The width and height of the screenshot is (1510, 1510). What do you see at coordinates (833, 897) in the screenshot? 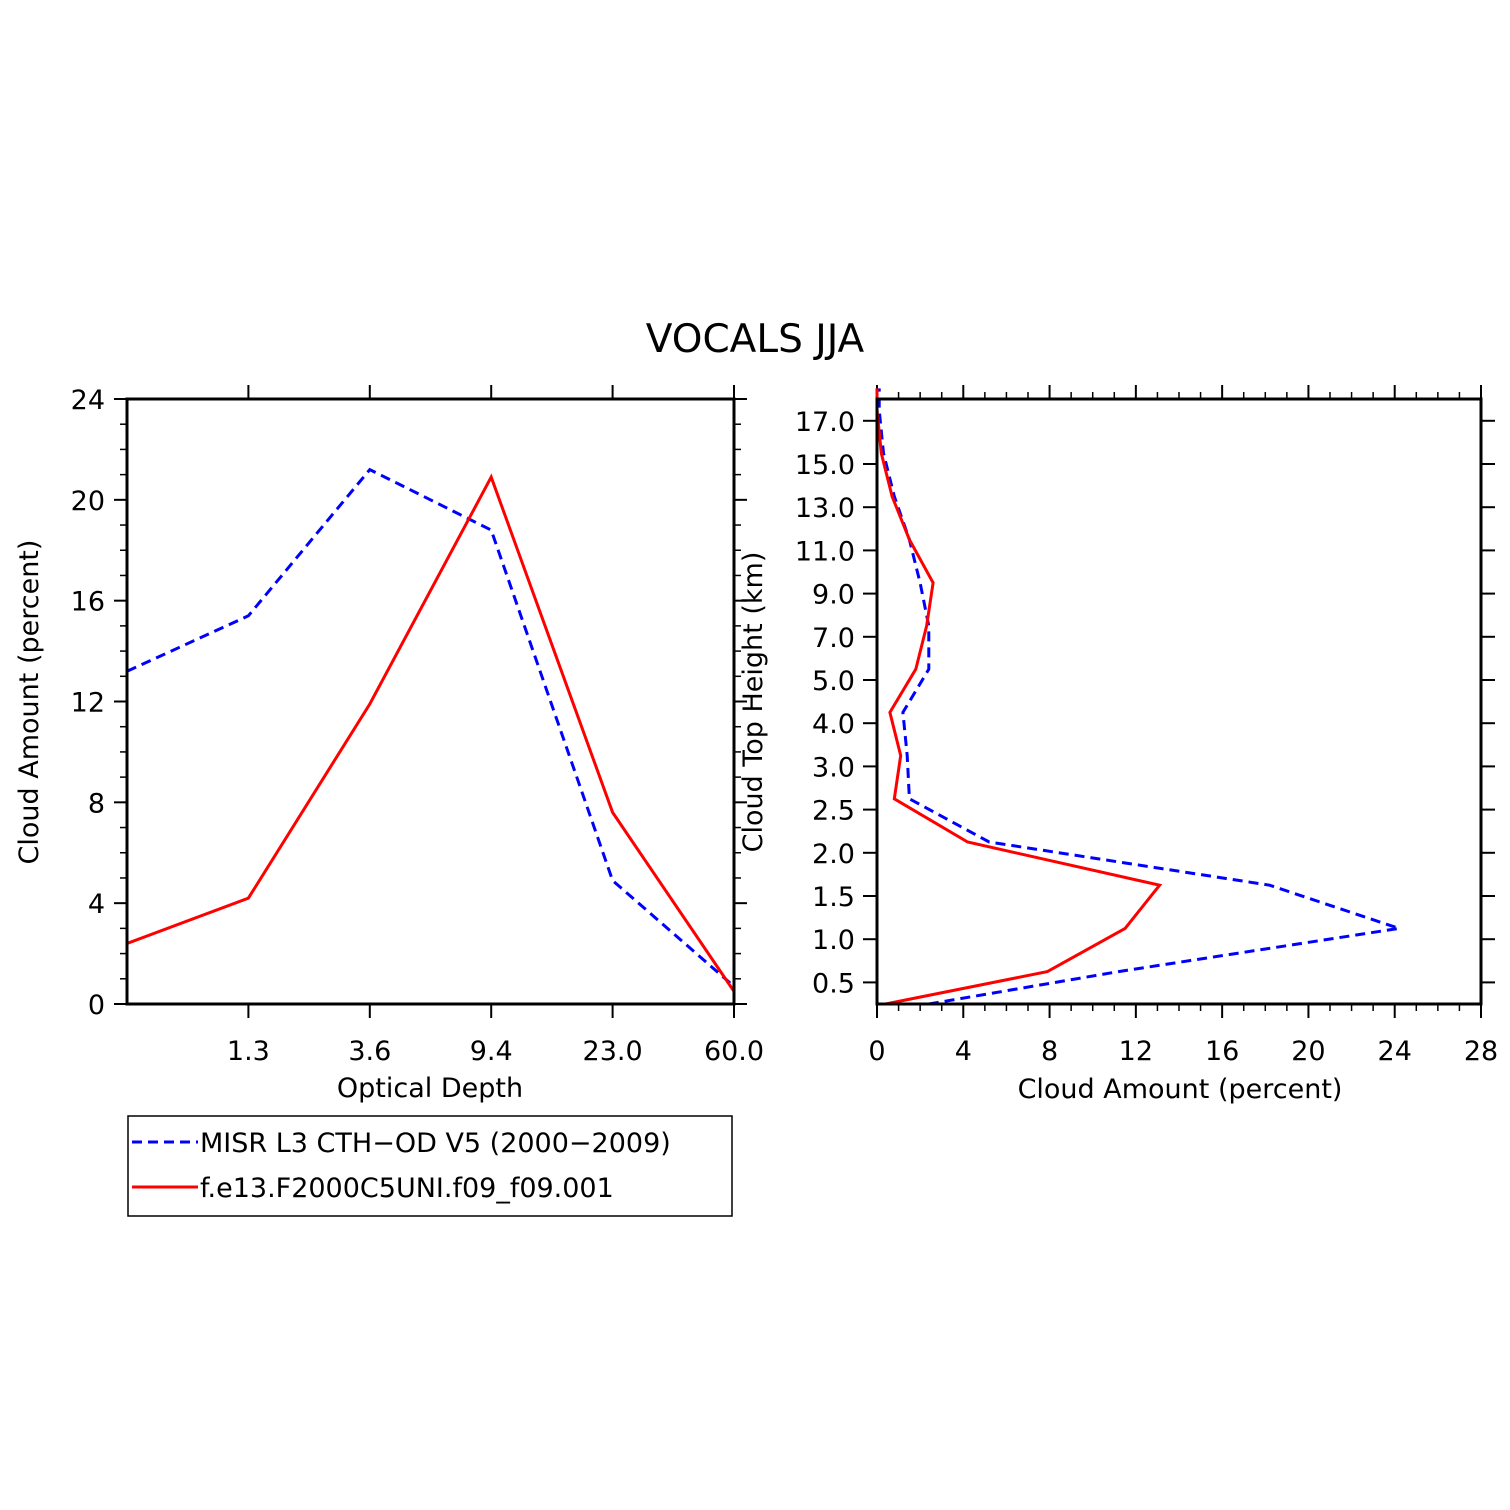
I see `right-y-tick-label: 1.5` at bounding box center [833, 897].